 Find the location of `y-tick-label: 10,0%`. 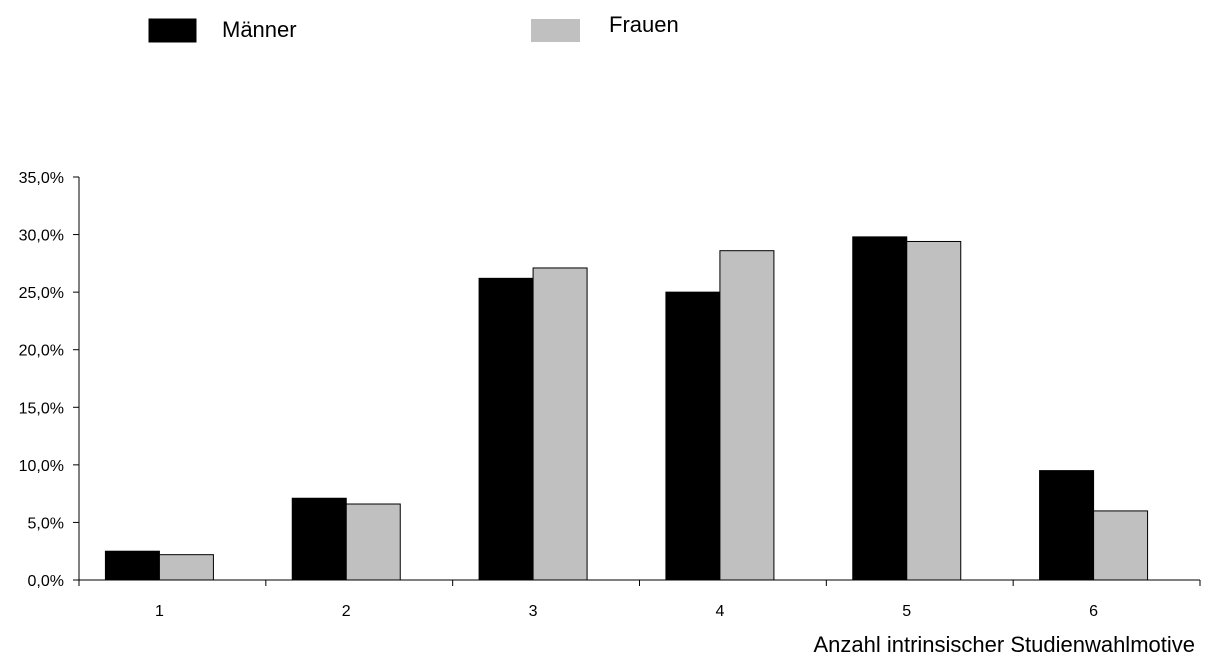

y-tick-label: 10,0% is located at coordinates (41, 466).